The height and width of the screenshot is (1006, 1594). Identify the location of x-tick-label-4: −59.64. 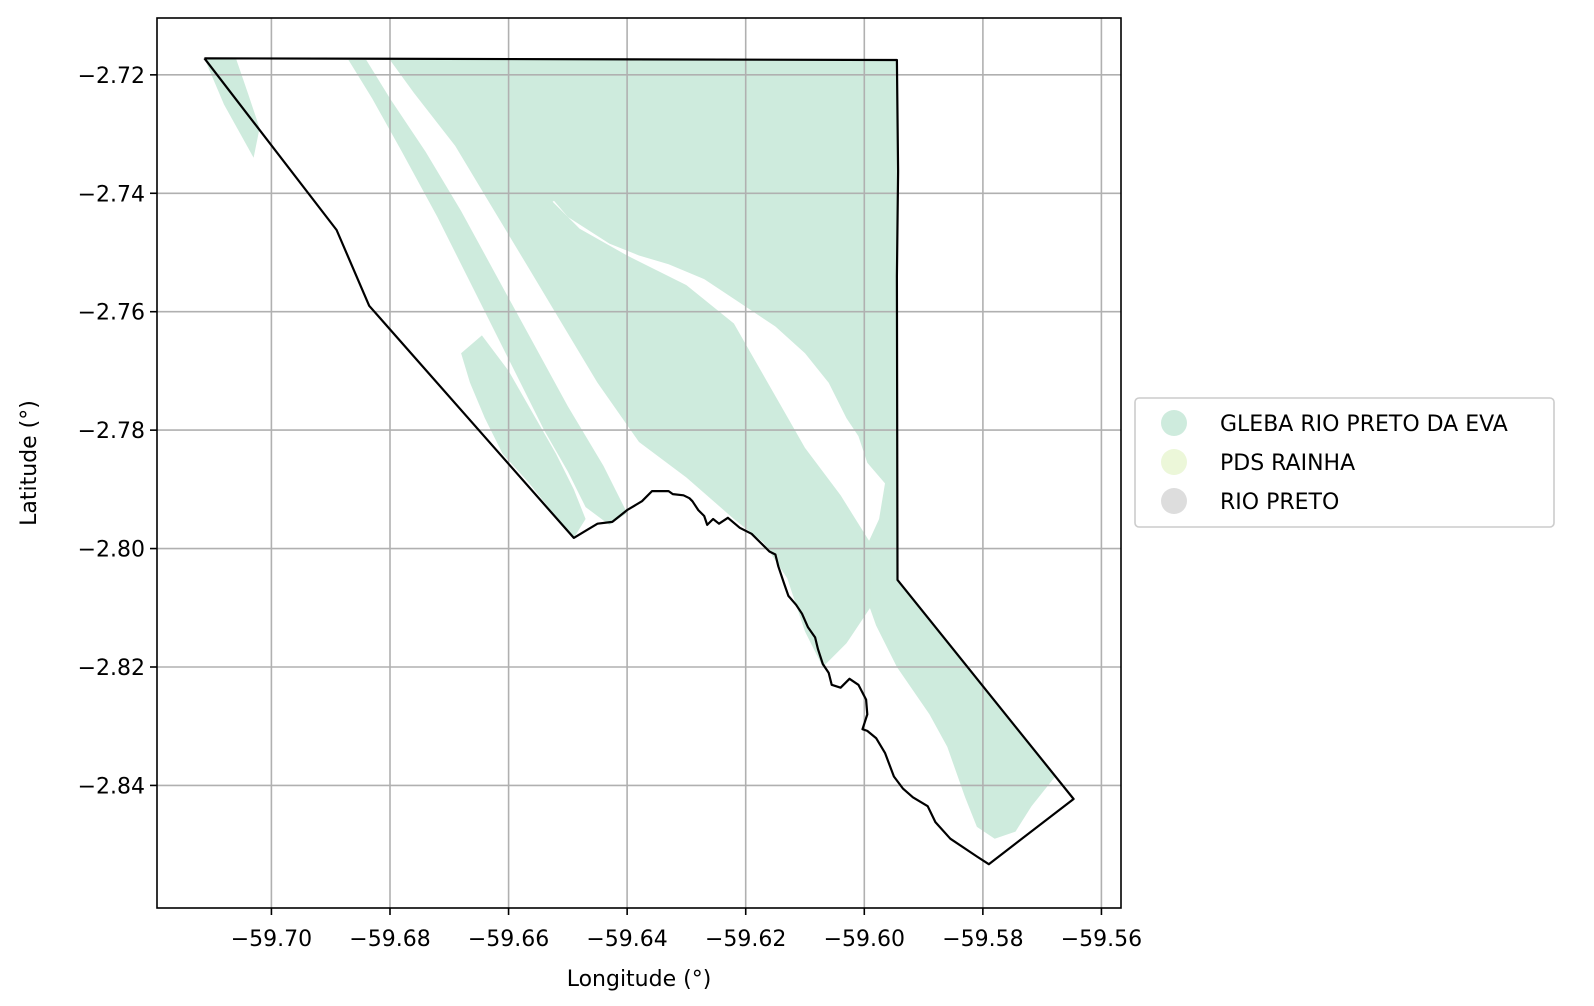
(626, 939).